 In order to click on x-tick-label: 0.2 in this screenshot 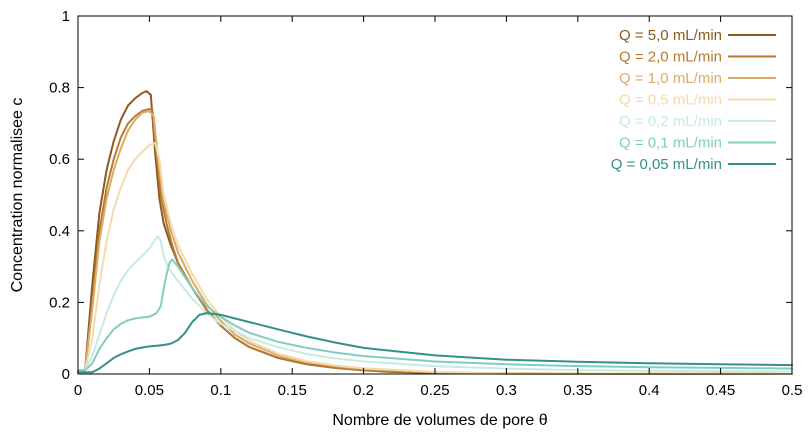, I will do `click(363, 390)`.